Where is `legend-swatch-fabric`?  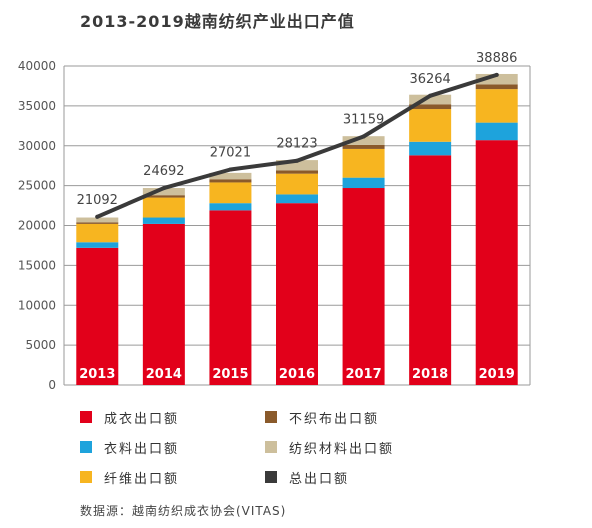 legend-swatch-fabric is located at coordinates (86, 447).